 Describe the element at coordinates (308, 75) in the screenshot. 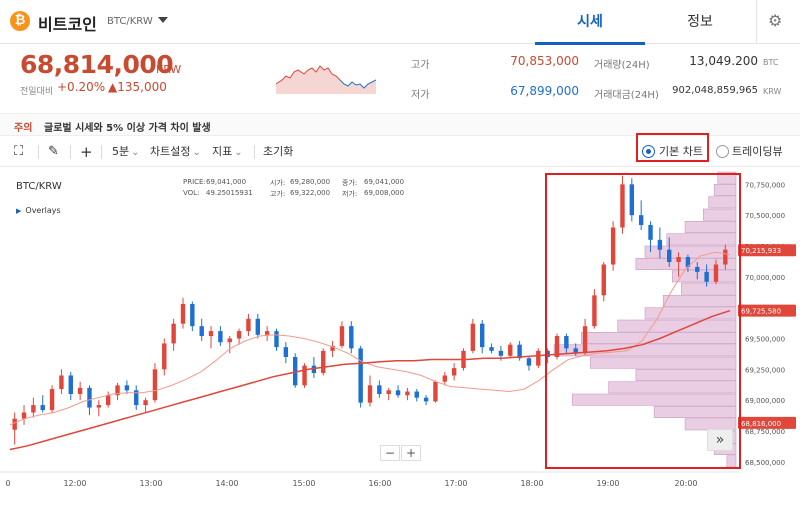

I see `sparkline-up` at that location.